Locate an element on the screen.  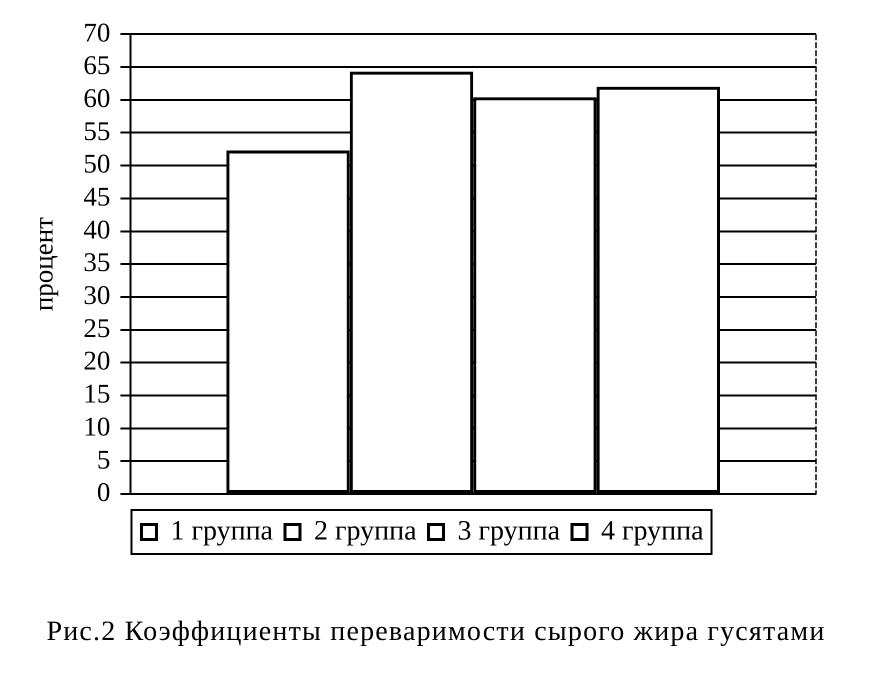
y-tick-label: 10 is located at coordinates (96, 426).